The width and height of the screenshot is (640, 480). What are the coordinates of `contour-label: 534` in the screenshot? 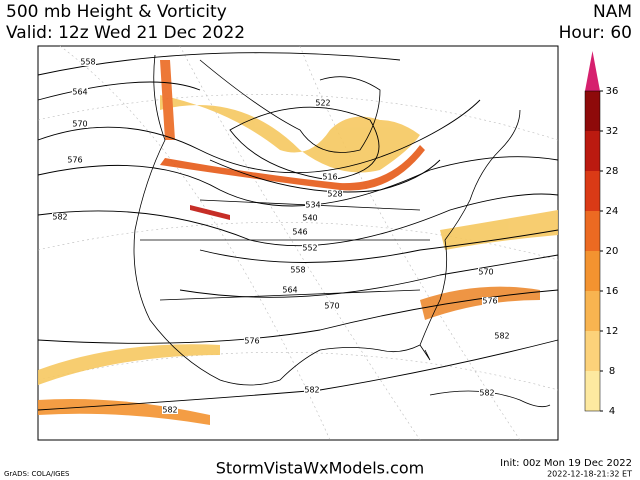 It's located at (312, 205).